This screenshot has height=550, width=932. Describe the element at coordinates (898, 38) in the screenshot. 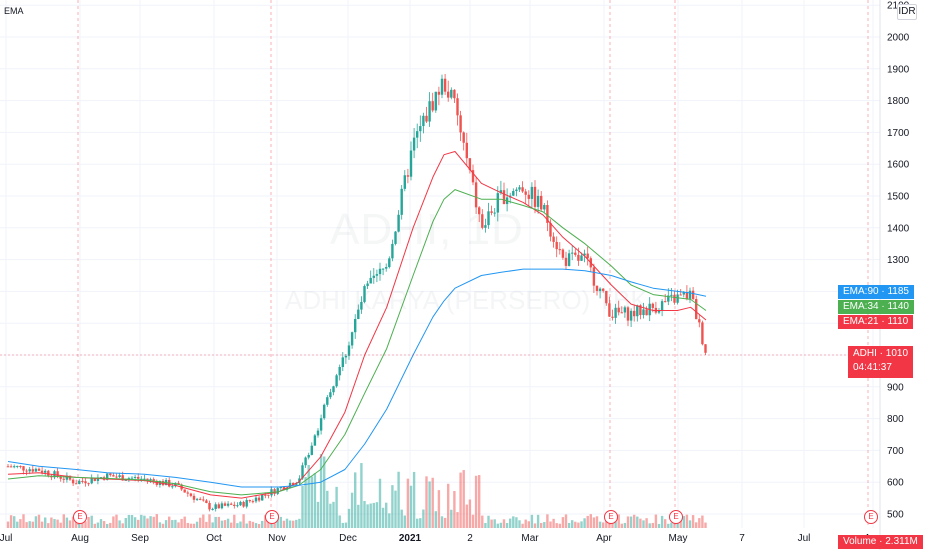

I see `y-tick-label: 2000` at that location.